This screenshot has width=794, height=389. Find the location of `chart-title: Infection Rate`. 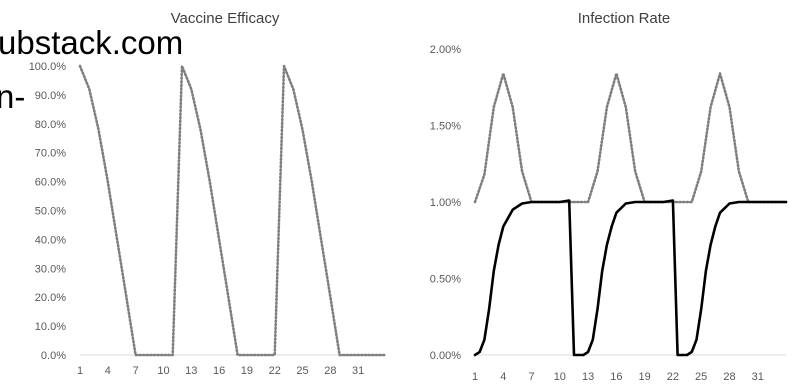

chart-title: Infection Rate is located at coordinates (624, 18).